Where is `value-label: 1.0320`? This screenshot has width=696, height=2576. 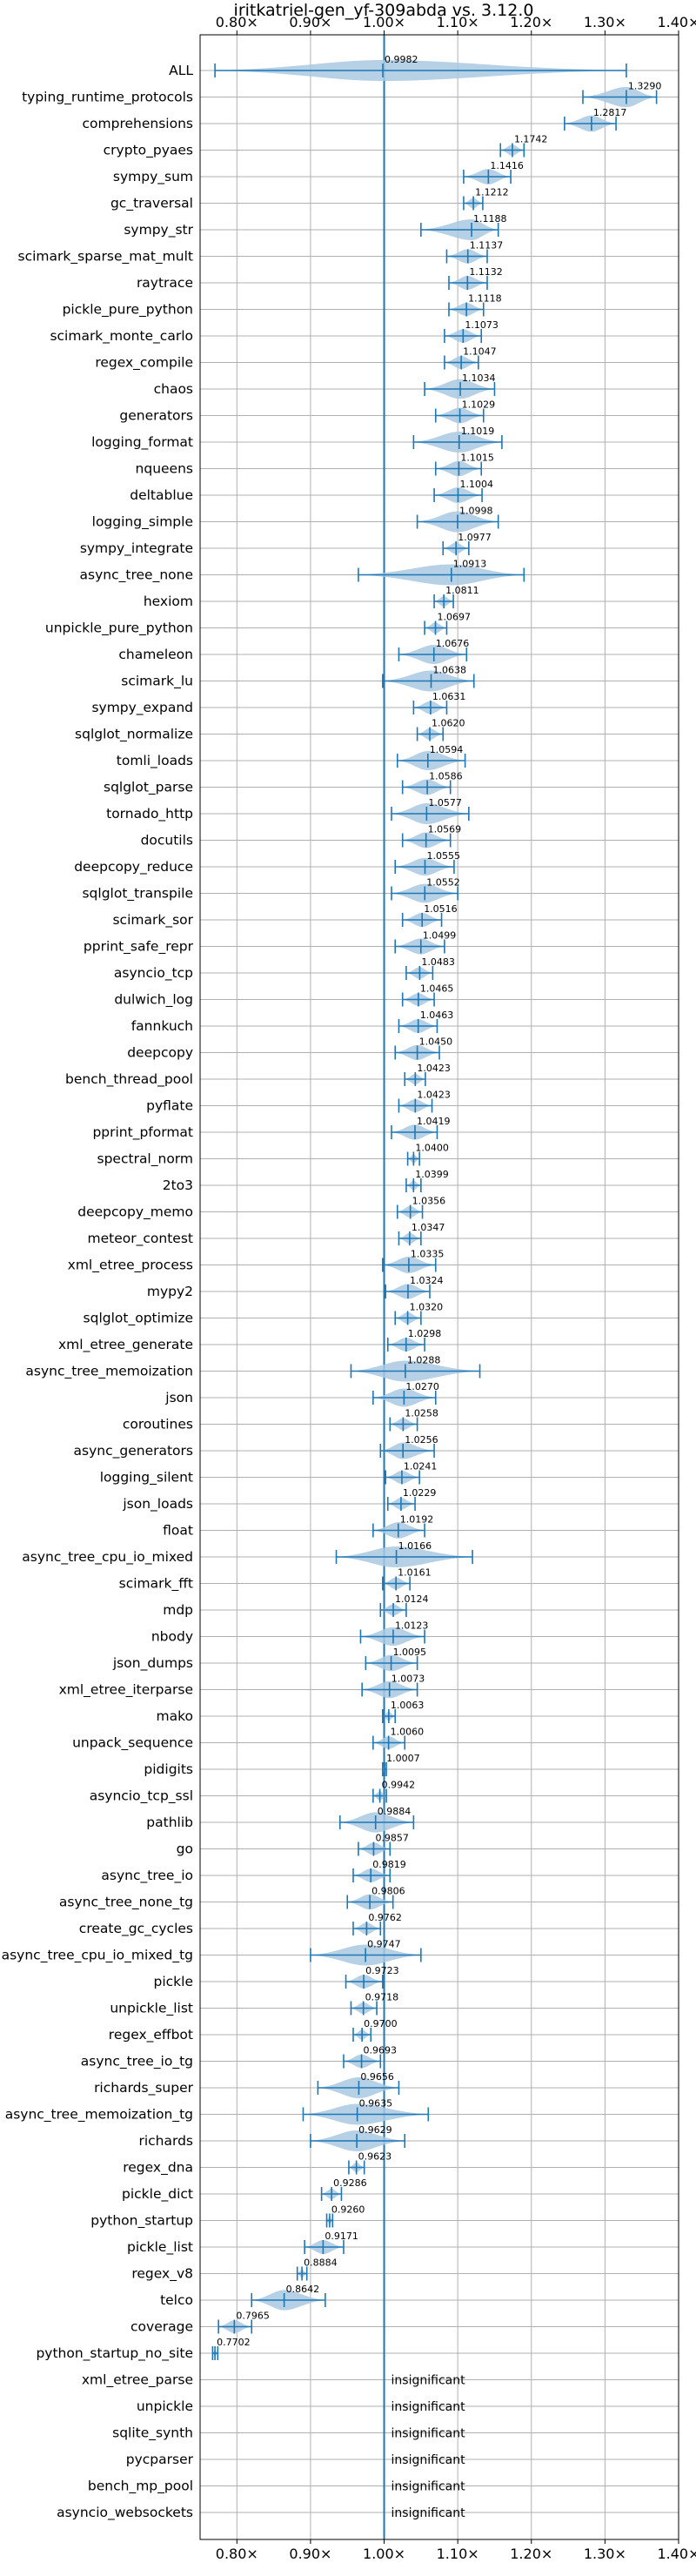 value-label: 1.0320 is located at coordinates (427, 1308).